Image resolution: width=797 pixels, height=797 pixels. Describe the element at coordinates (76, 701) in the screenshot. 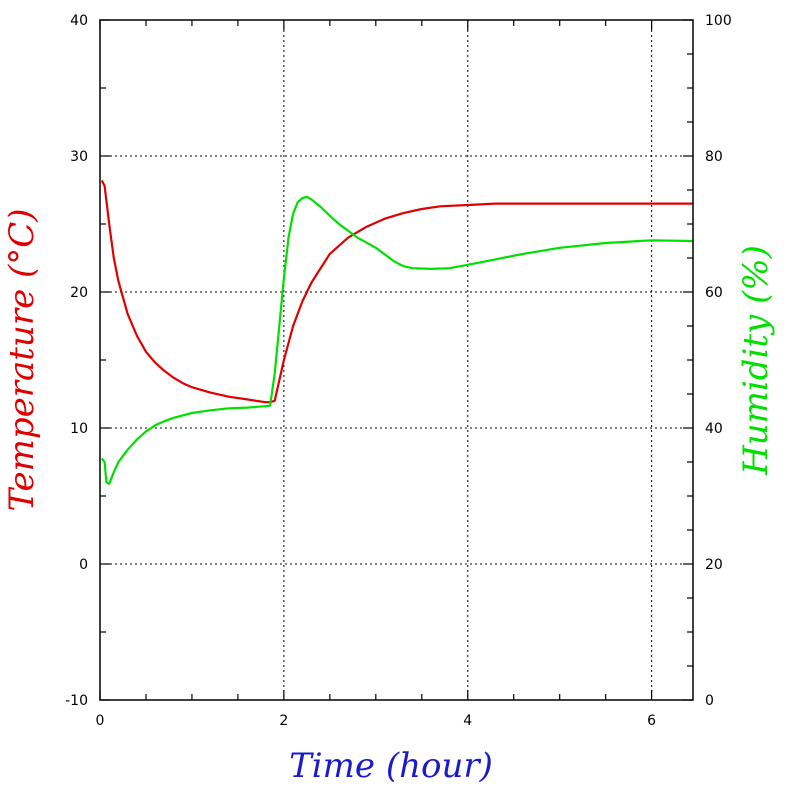

I see `y-left-tick-label: -10` at that location.